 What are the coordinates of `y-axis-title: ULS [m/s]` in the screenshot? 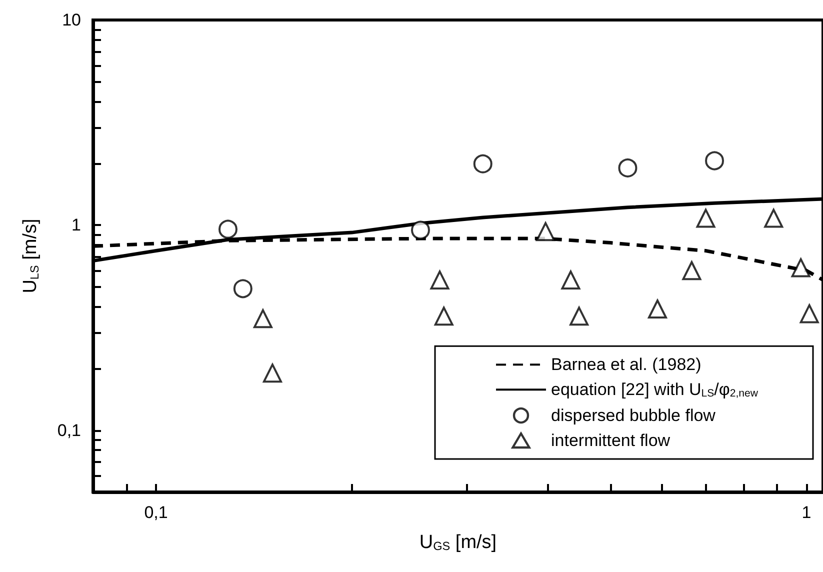 It's located at (31, 256).